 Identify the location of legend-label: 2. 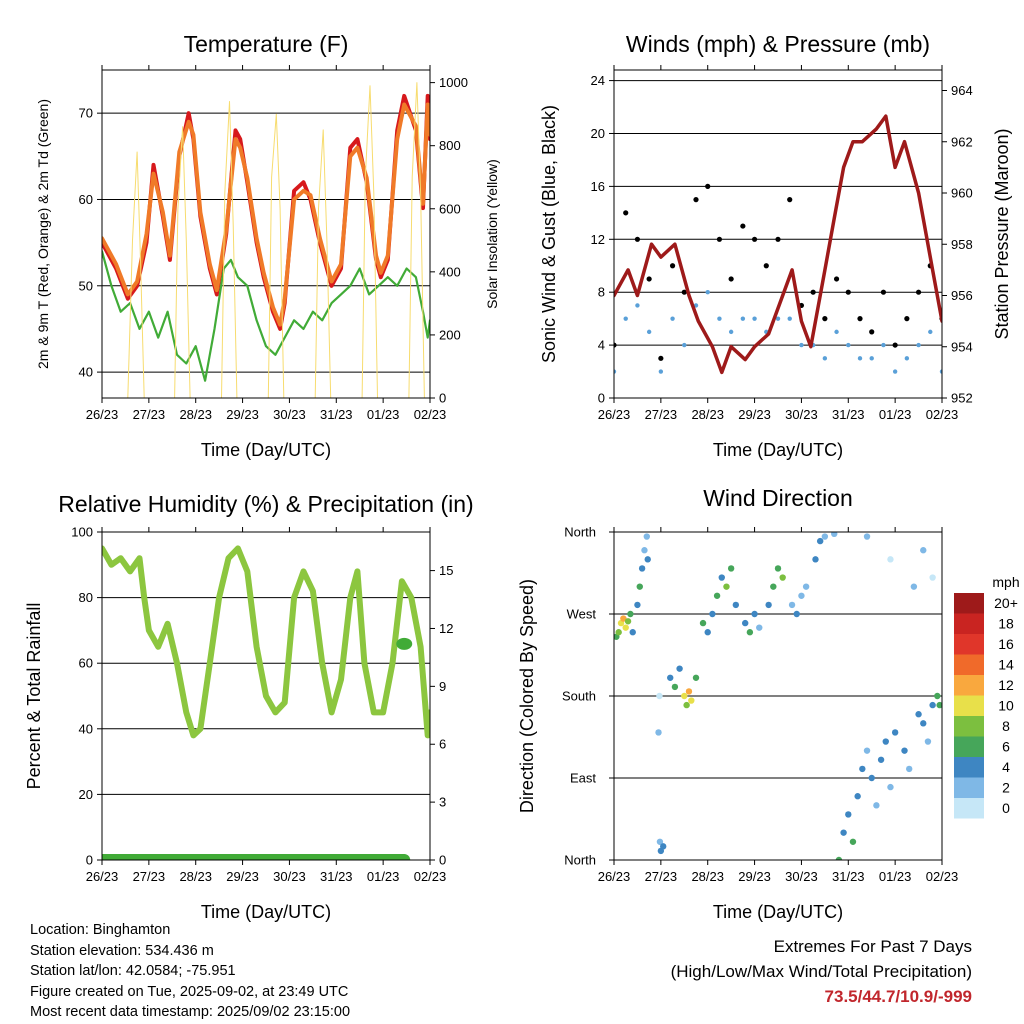
(1006, 788).